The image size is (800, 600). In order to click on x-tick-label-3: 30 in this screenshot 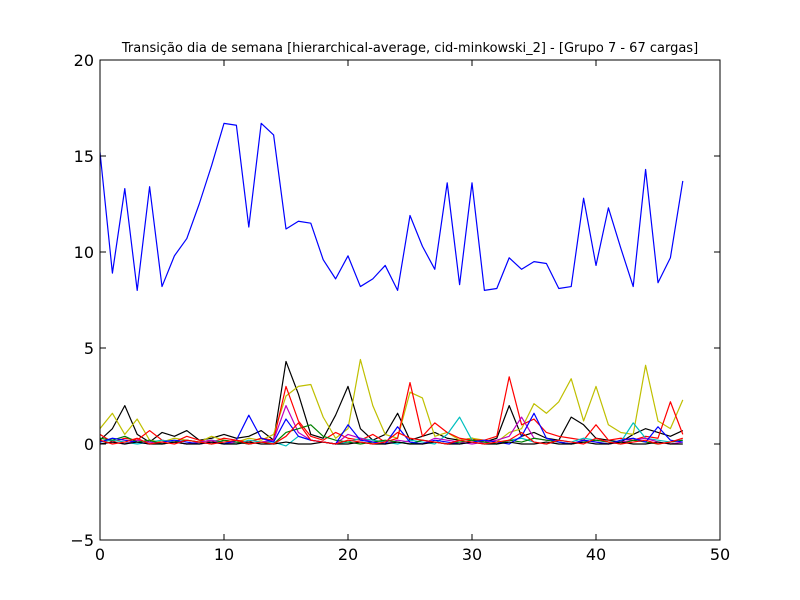, I will do `click(472, 554)`.